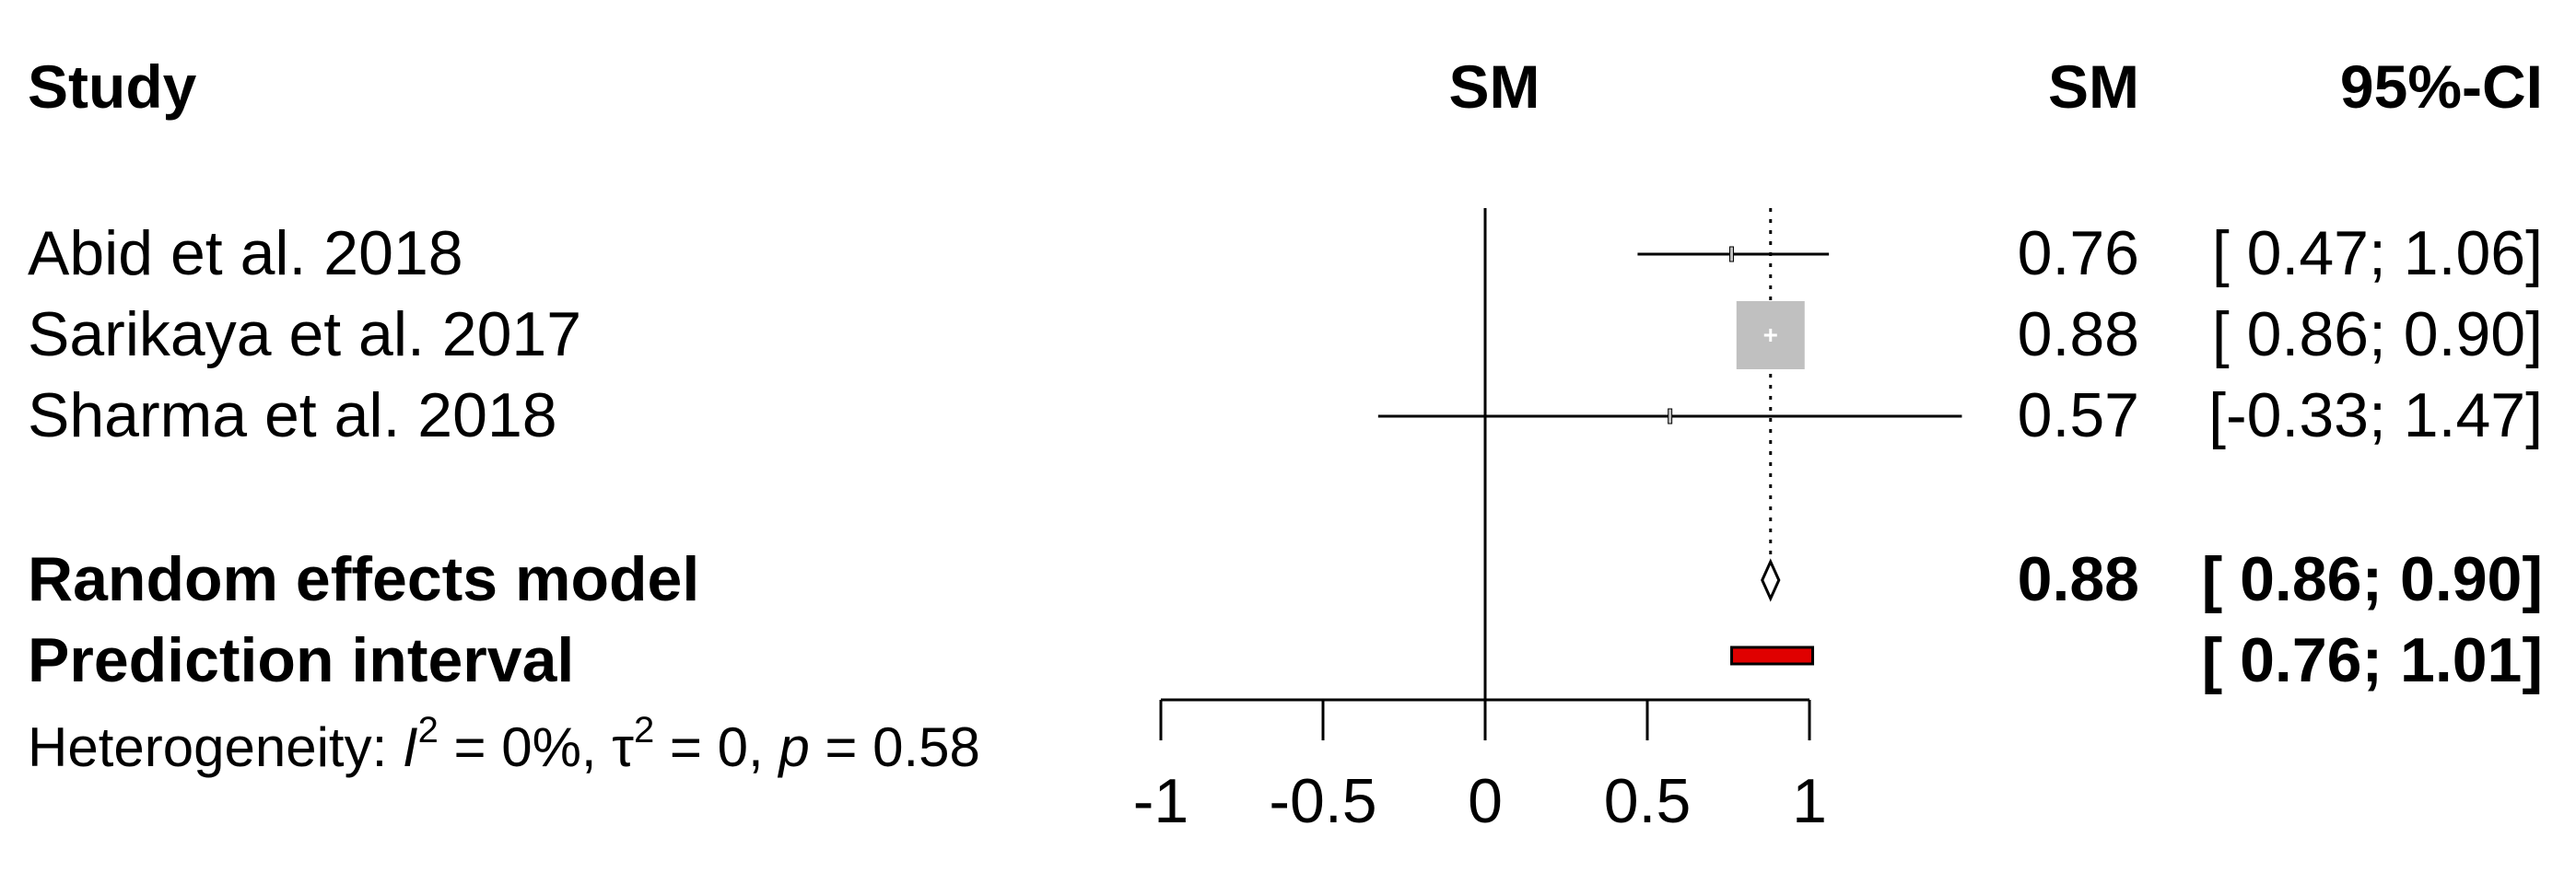  I want to click on header-sm: SM, so click(2093, 86).